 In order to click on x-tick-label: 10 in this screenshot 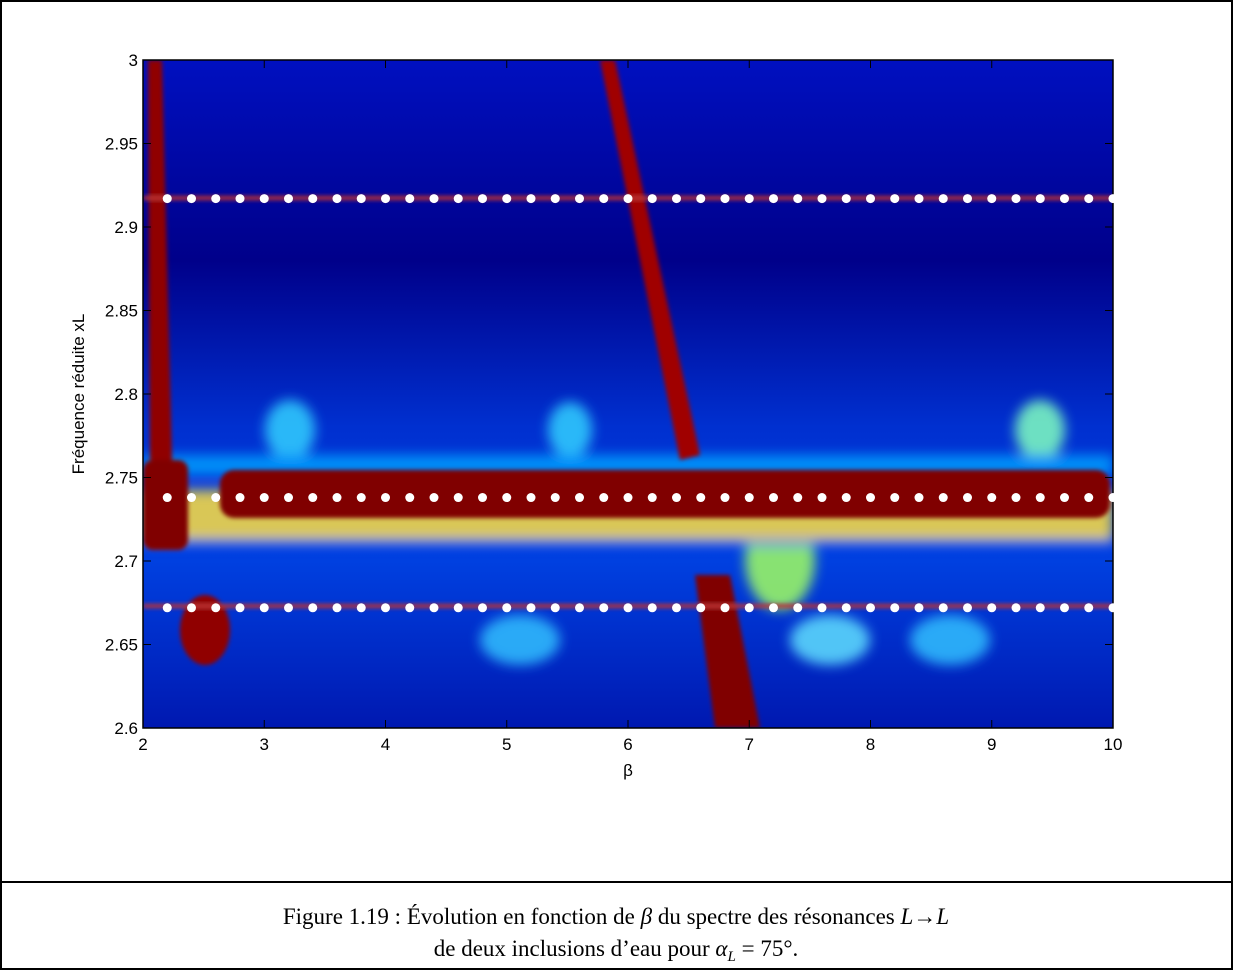, I will do `click(1113, 744)`.